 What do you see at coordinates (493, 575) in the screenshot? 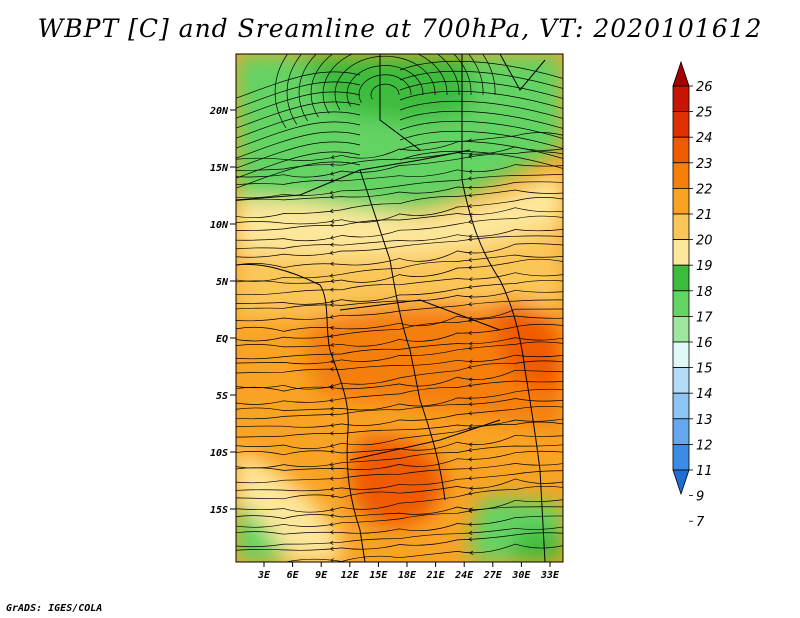
I see `lon-tick-label: 27E` at bounding box center [493, 575].